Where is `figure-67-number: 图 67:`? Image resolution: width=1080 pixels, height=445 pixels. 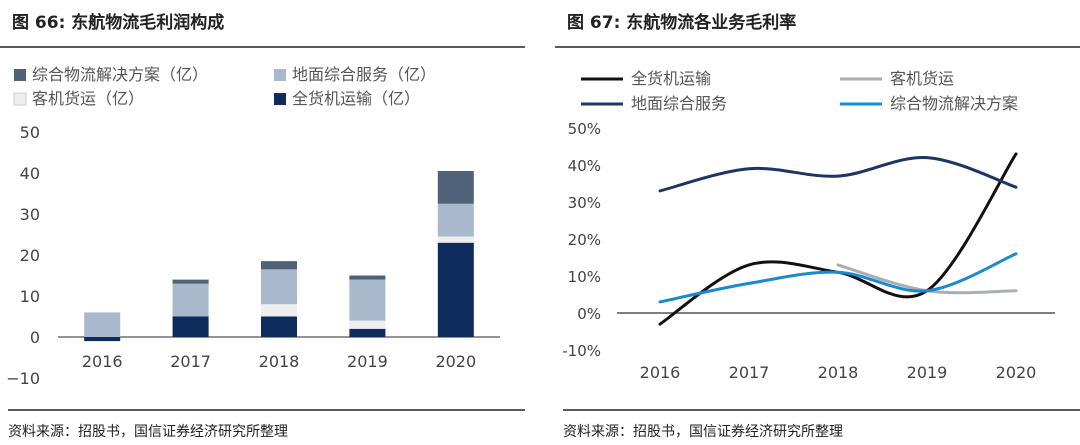
figure-67-number: 图 67: is located at coordinates (594, 23).